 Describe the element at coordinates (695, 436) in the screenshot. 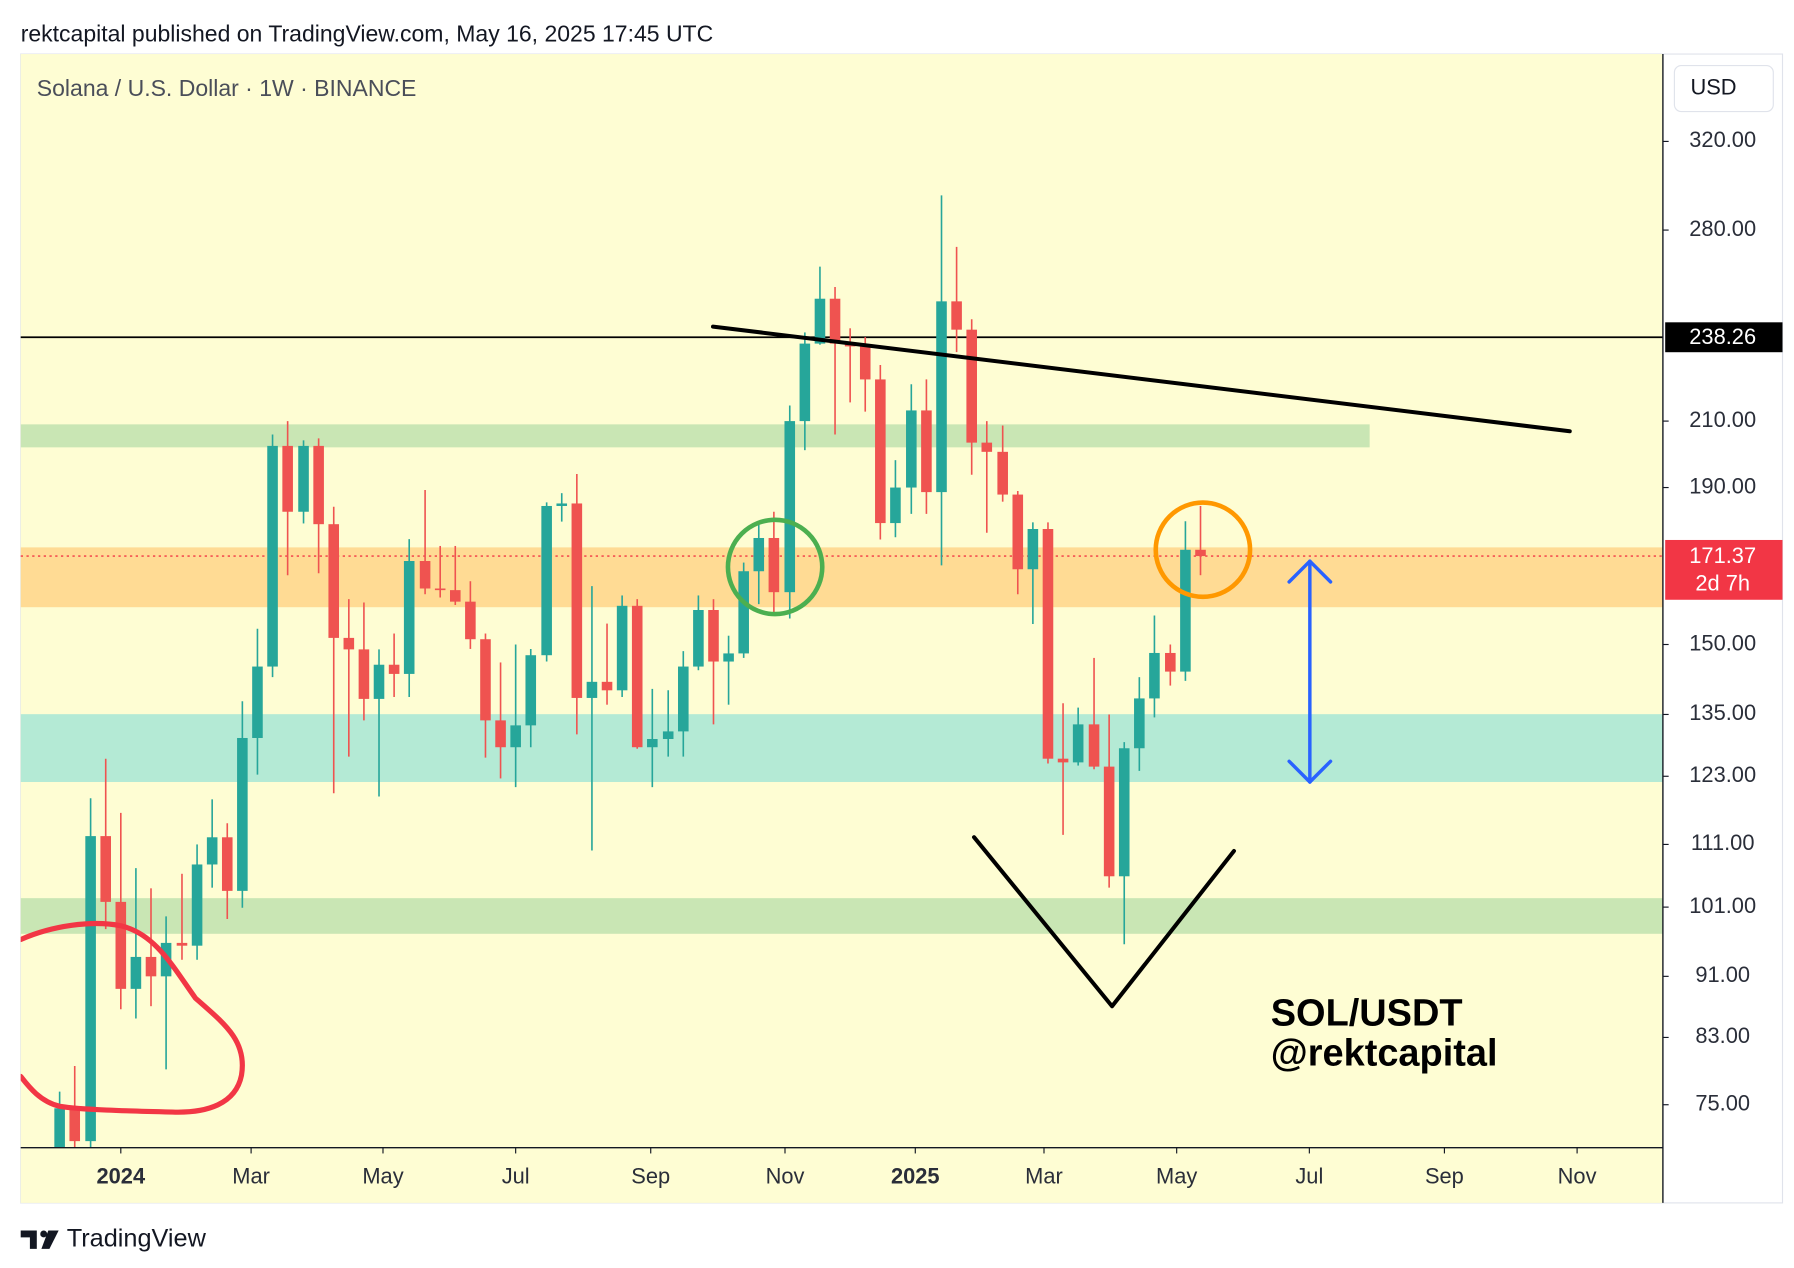

I see `resistance-zone` at that location.